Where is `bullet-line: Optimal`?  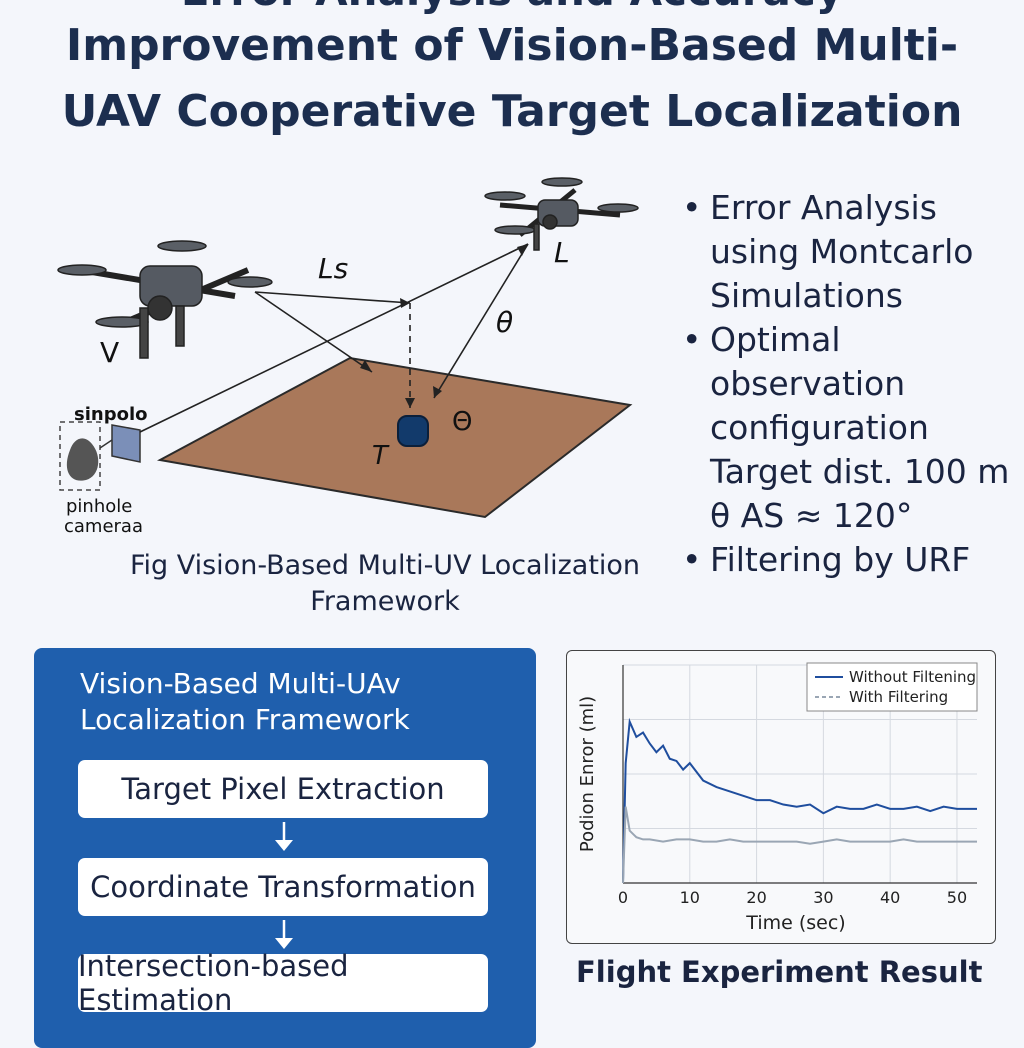
bullet-line: Optimal is located at coordinates (775, 339).